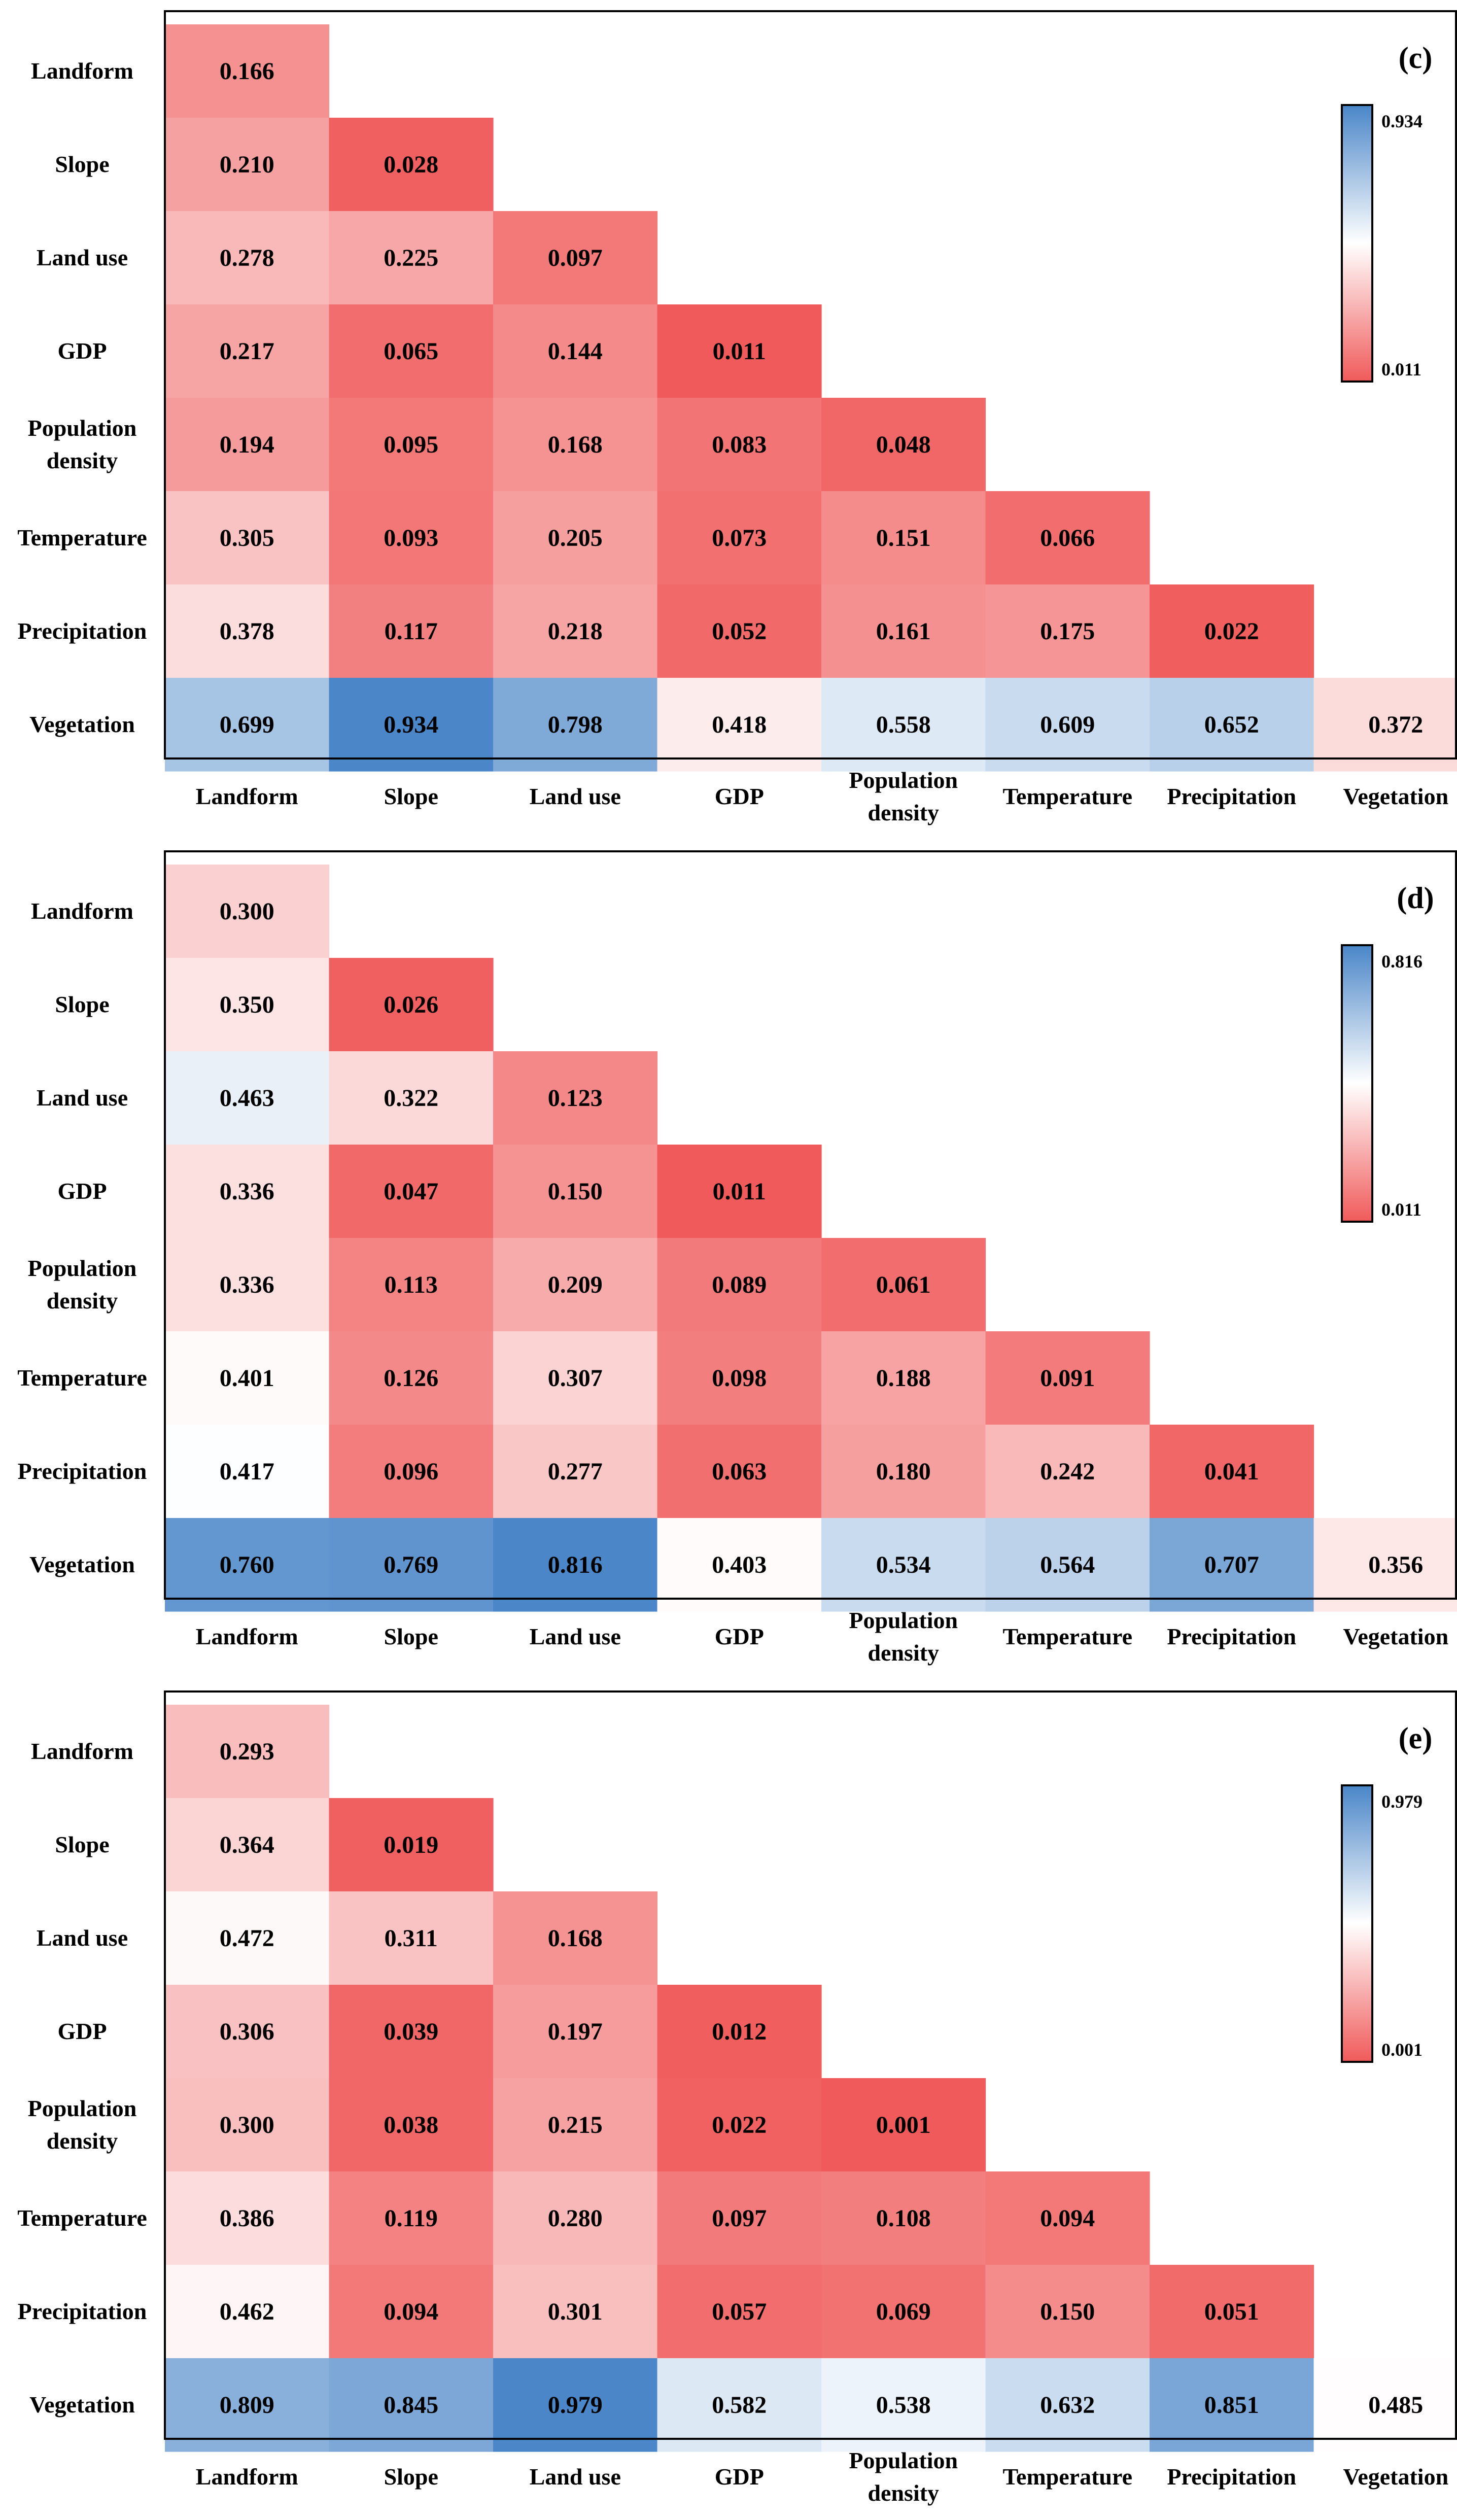 The image size is (1457, 2520). Describe the element at coordinates (739, 2218) in the screenshot. I see `cell-value-label: 0.097` at that location.